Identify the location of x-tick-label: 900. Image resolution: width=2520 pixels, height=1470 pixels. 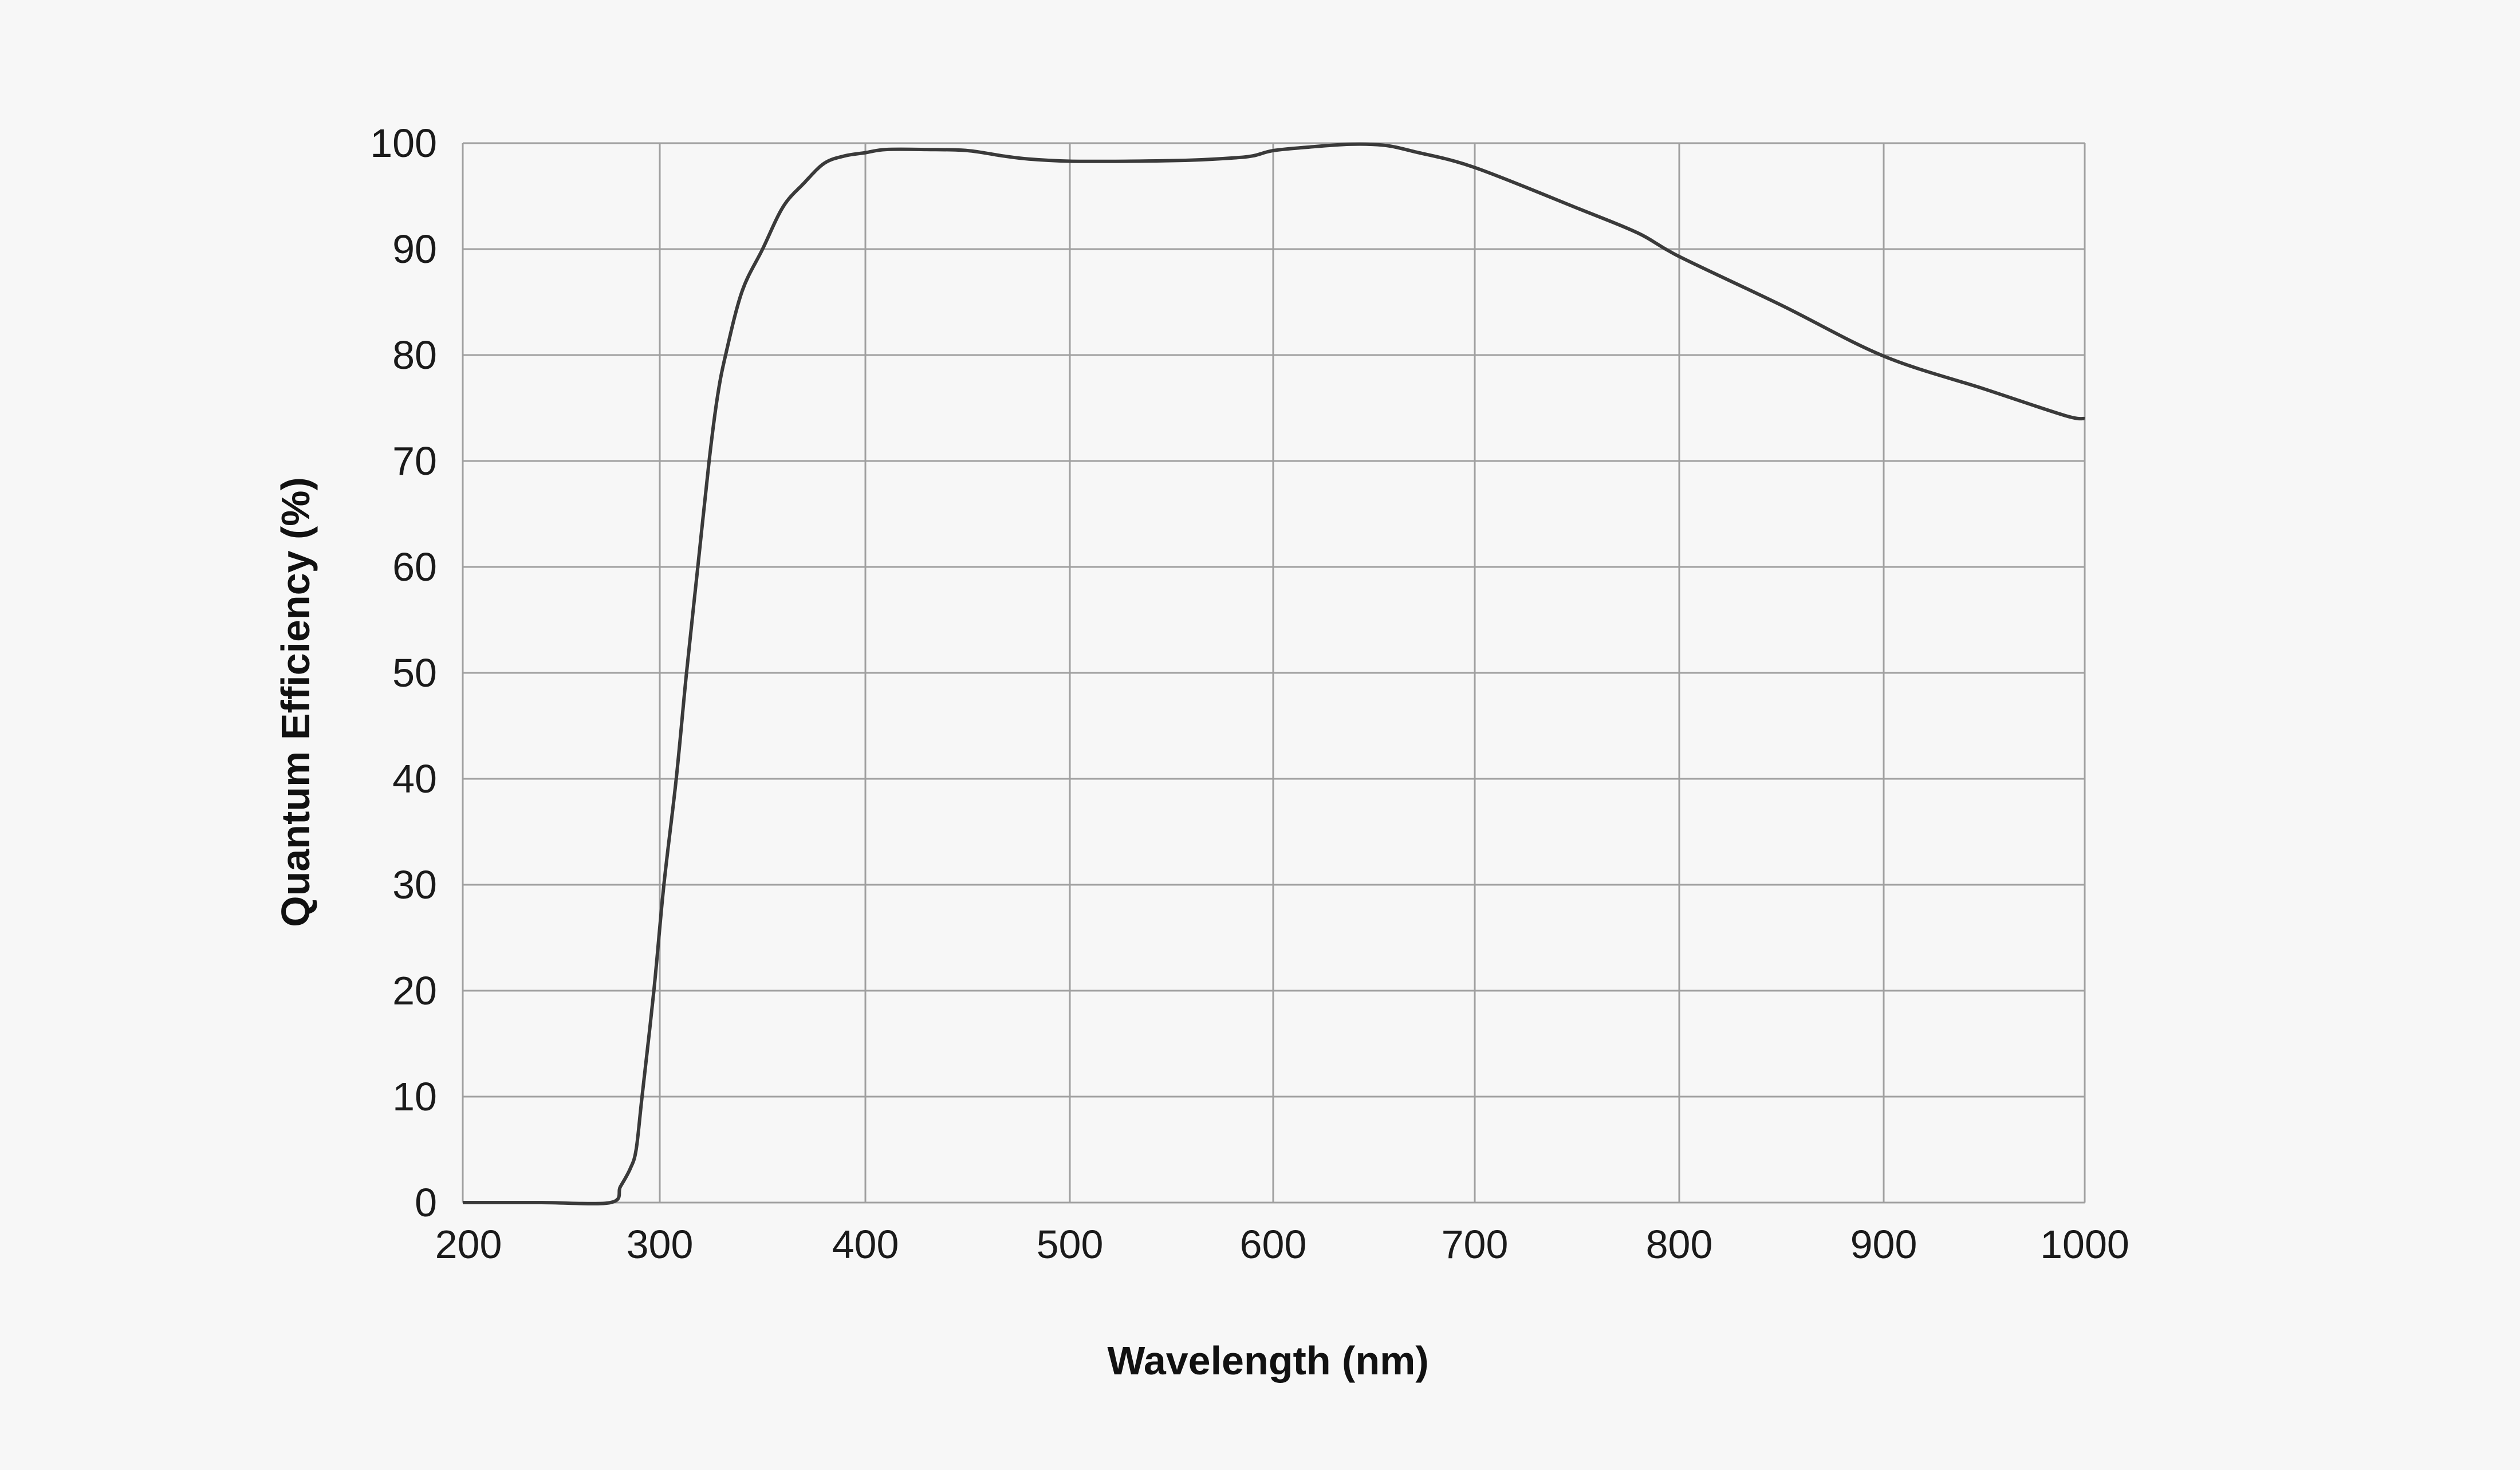
(1884, 1244).